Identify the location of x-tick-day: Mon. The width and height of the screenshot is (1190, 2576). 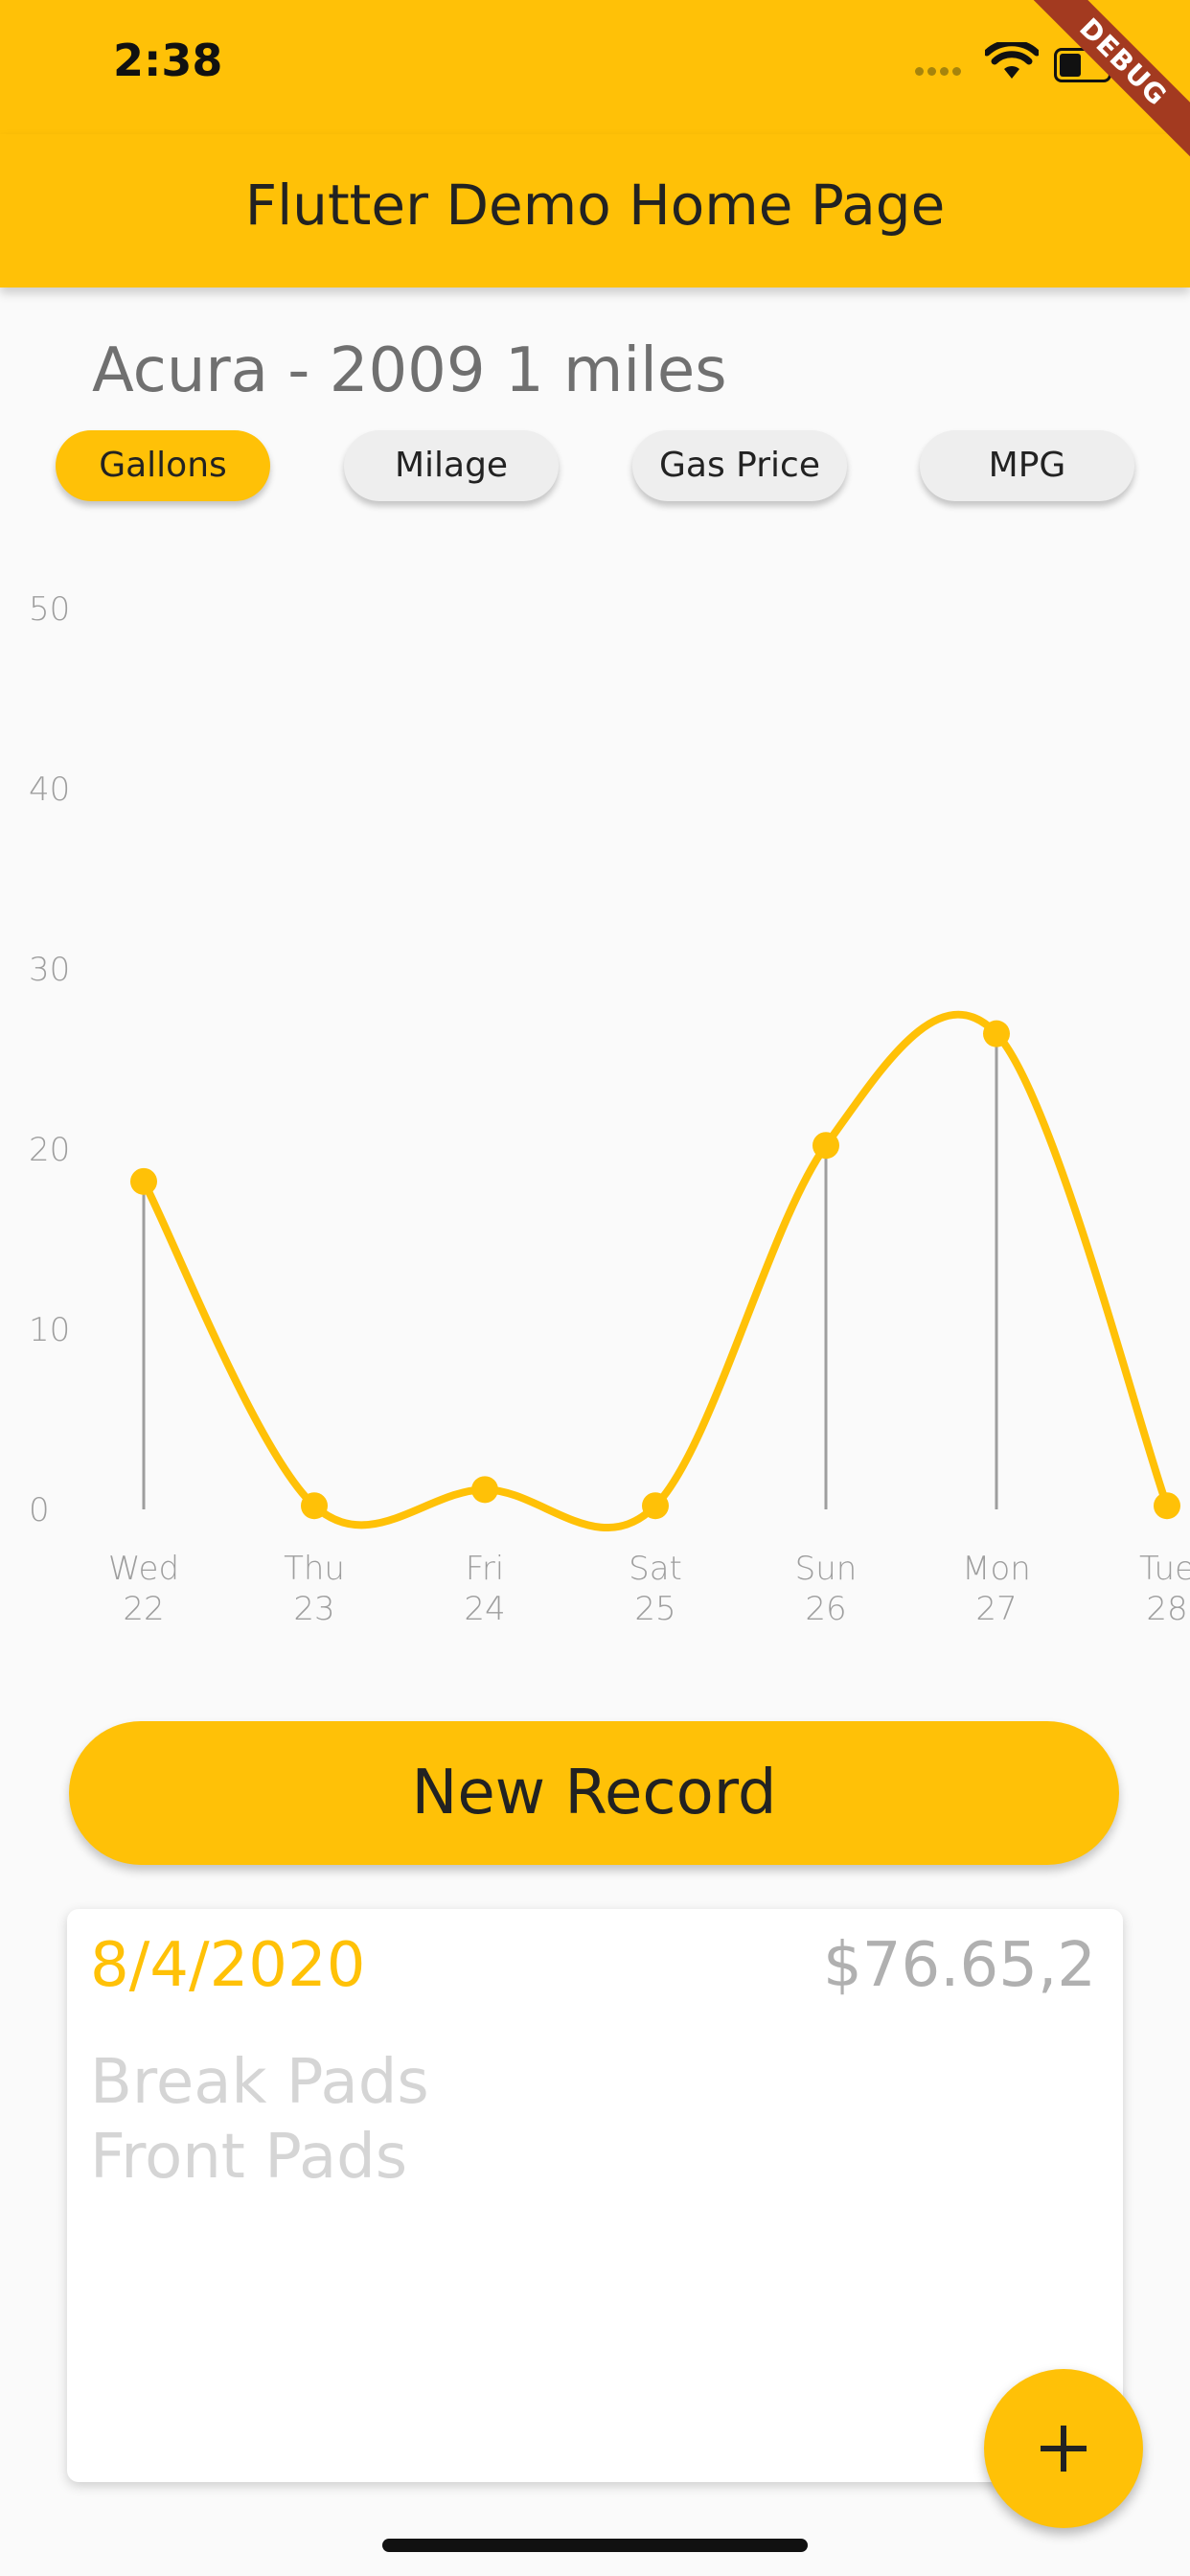
(997, 1569).